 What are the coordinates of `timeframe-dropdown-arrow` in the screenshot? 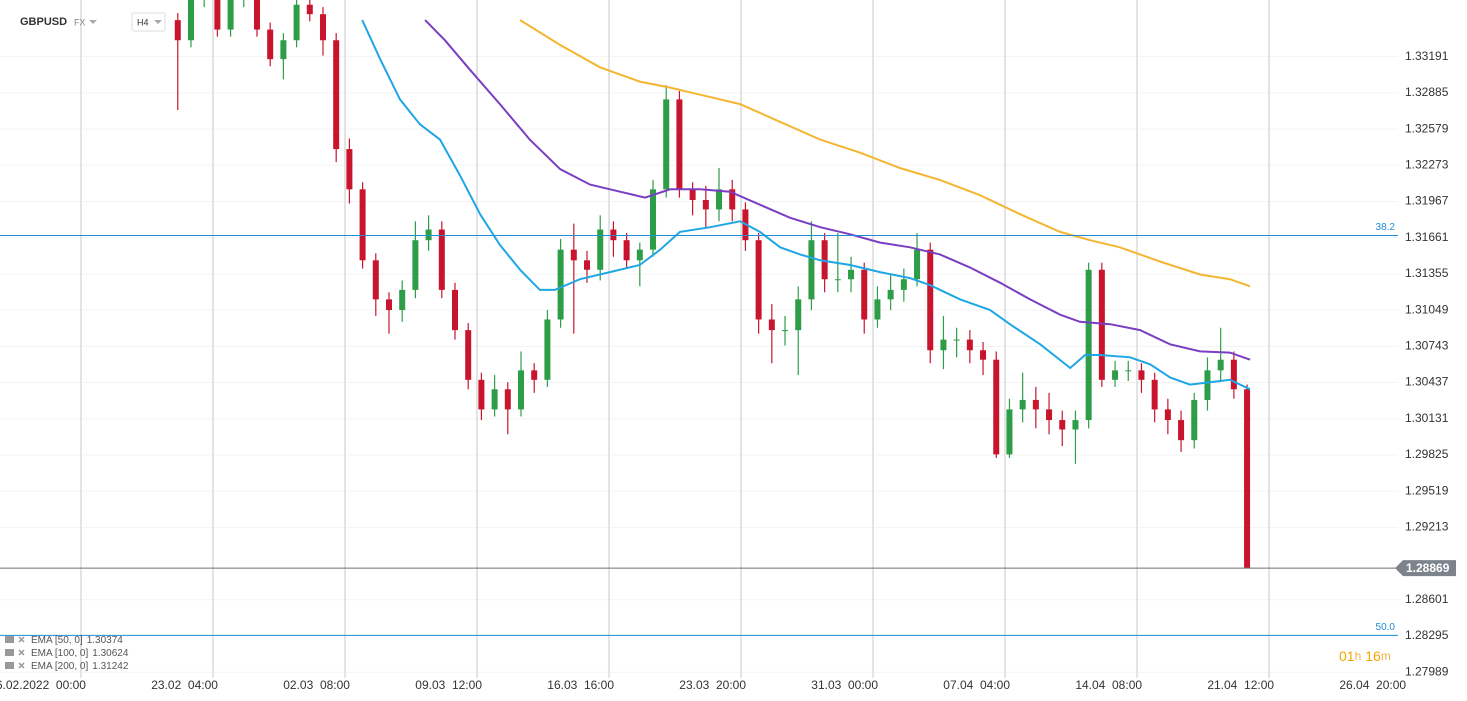 It's located at (158, 22).